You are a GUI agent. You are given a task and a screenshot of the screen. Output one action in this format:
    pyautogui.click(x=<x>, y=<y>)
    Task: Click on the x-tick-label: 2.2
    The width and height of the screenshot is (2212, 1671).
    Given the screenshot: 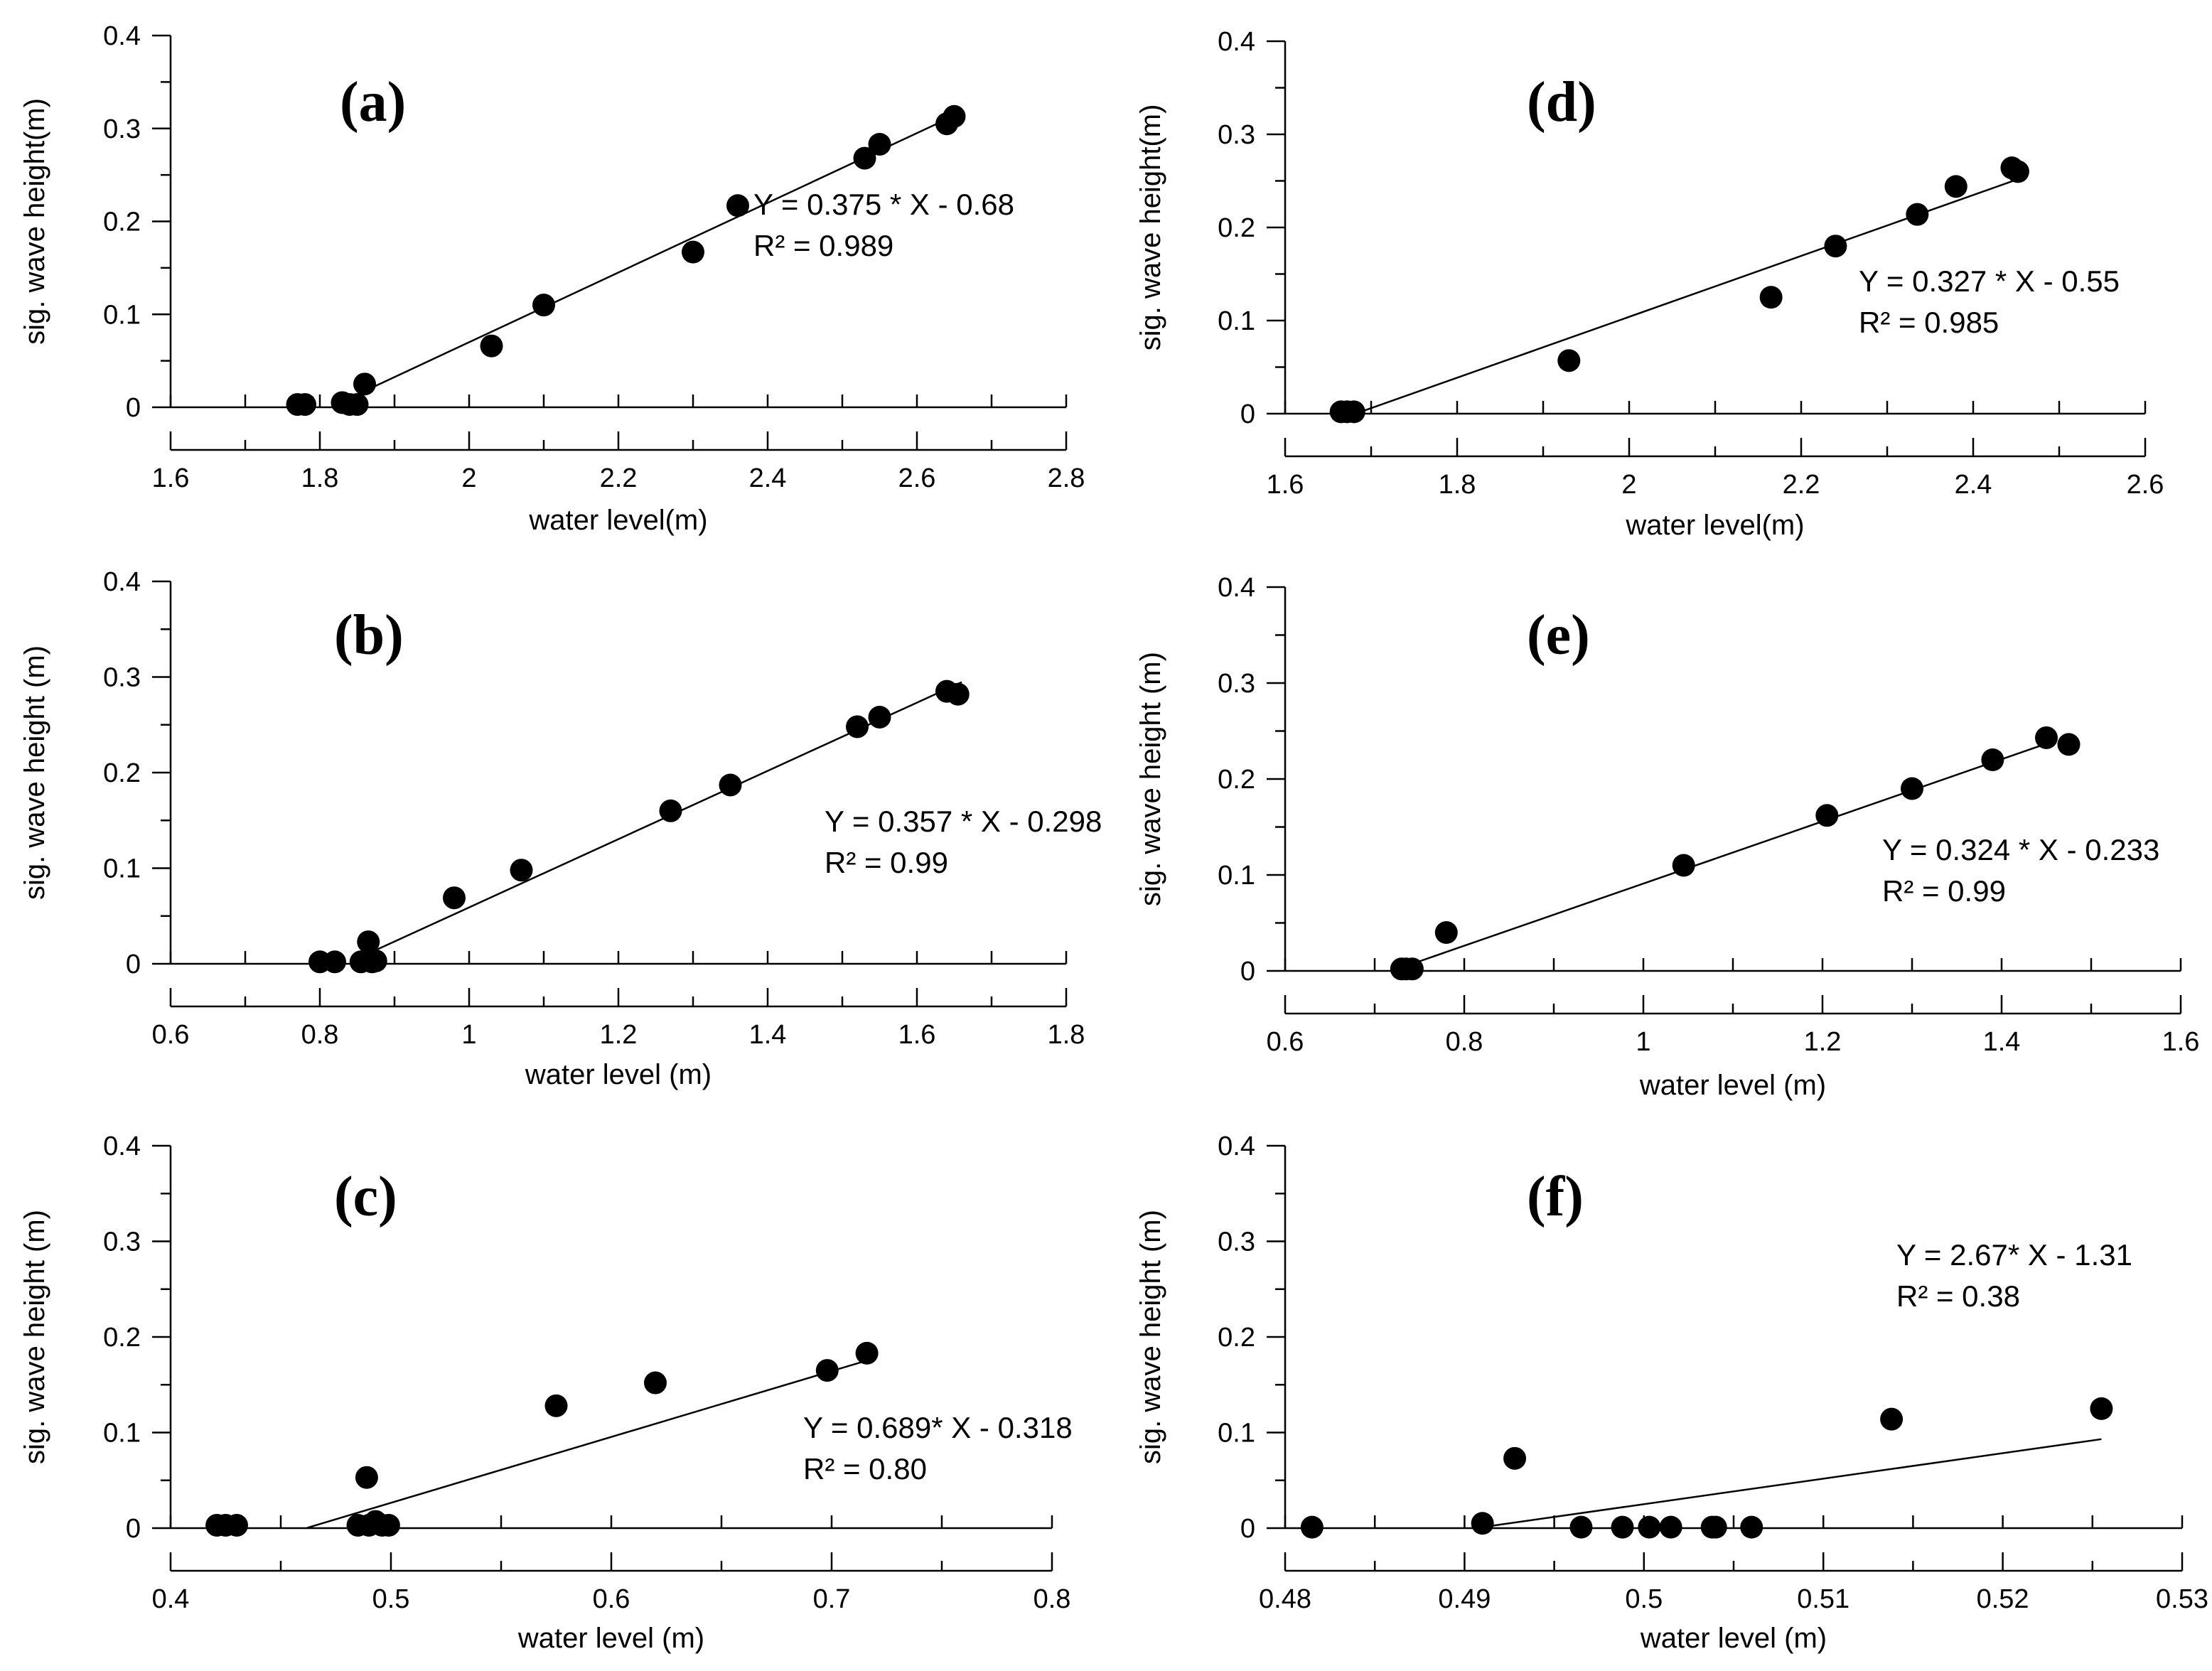 What is the action you would take?
    pyautogui.click(x=619, y=478)
    